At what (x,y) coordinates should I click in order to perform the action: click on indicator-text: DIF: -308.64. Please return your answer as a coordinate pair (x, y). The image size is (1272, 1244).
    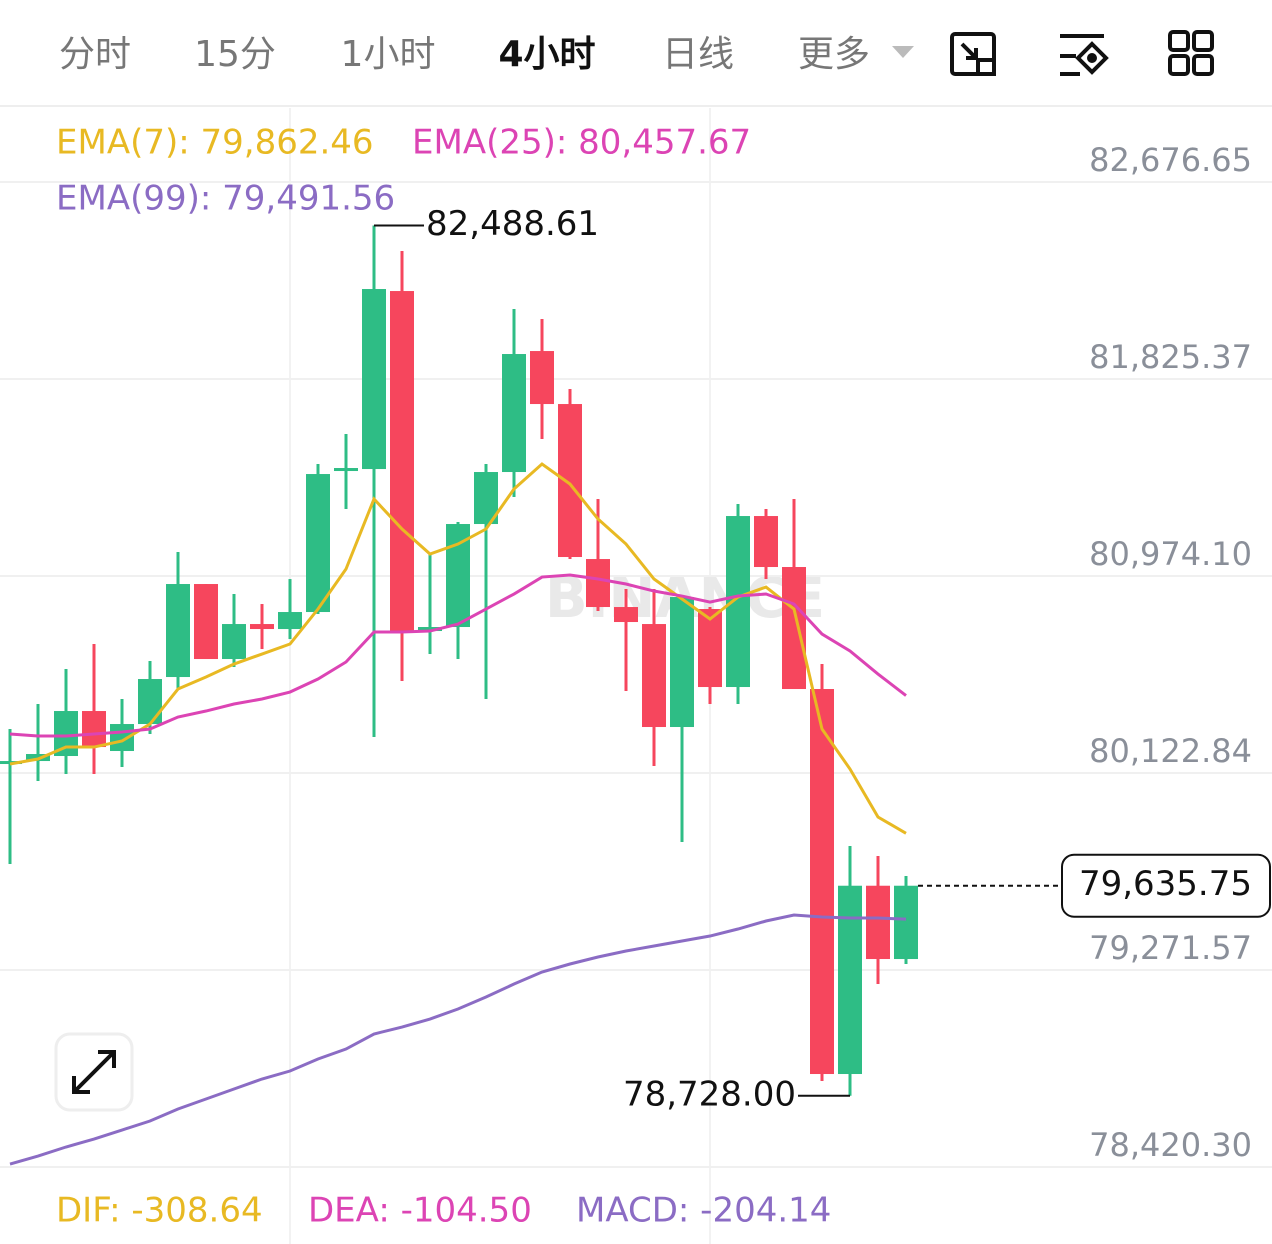
    Looking at the image, I should click on (159, 1211).